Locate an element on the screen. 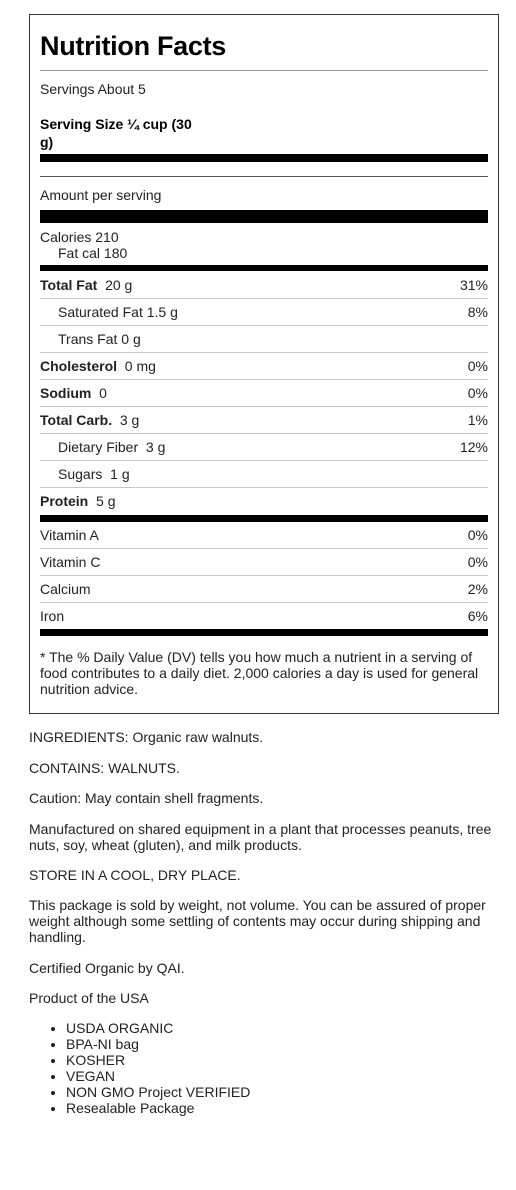  vitamin-dv: 6% is located at coordinates (477, 616).